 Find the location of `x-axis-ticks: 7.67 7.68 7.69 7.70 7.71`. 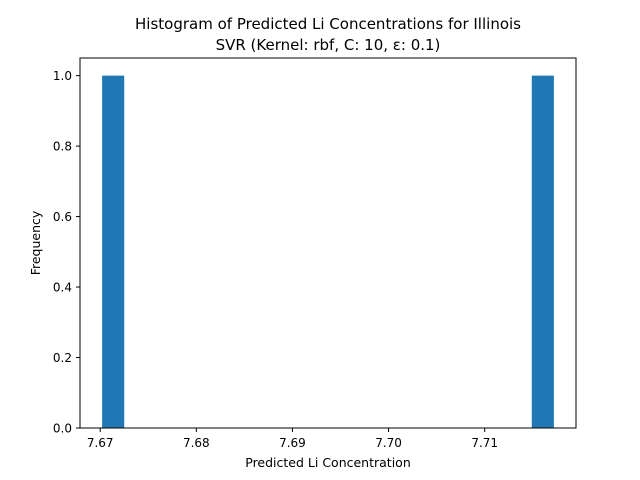

x-axis-ticks: 7.67 7.68 7.69 7.70 7.71 is located at coordinates (292, 439).